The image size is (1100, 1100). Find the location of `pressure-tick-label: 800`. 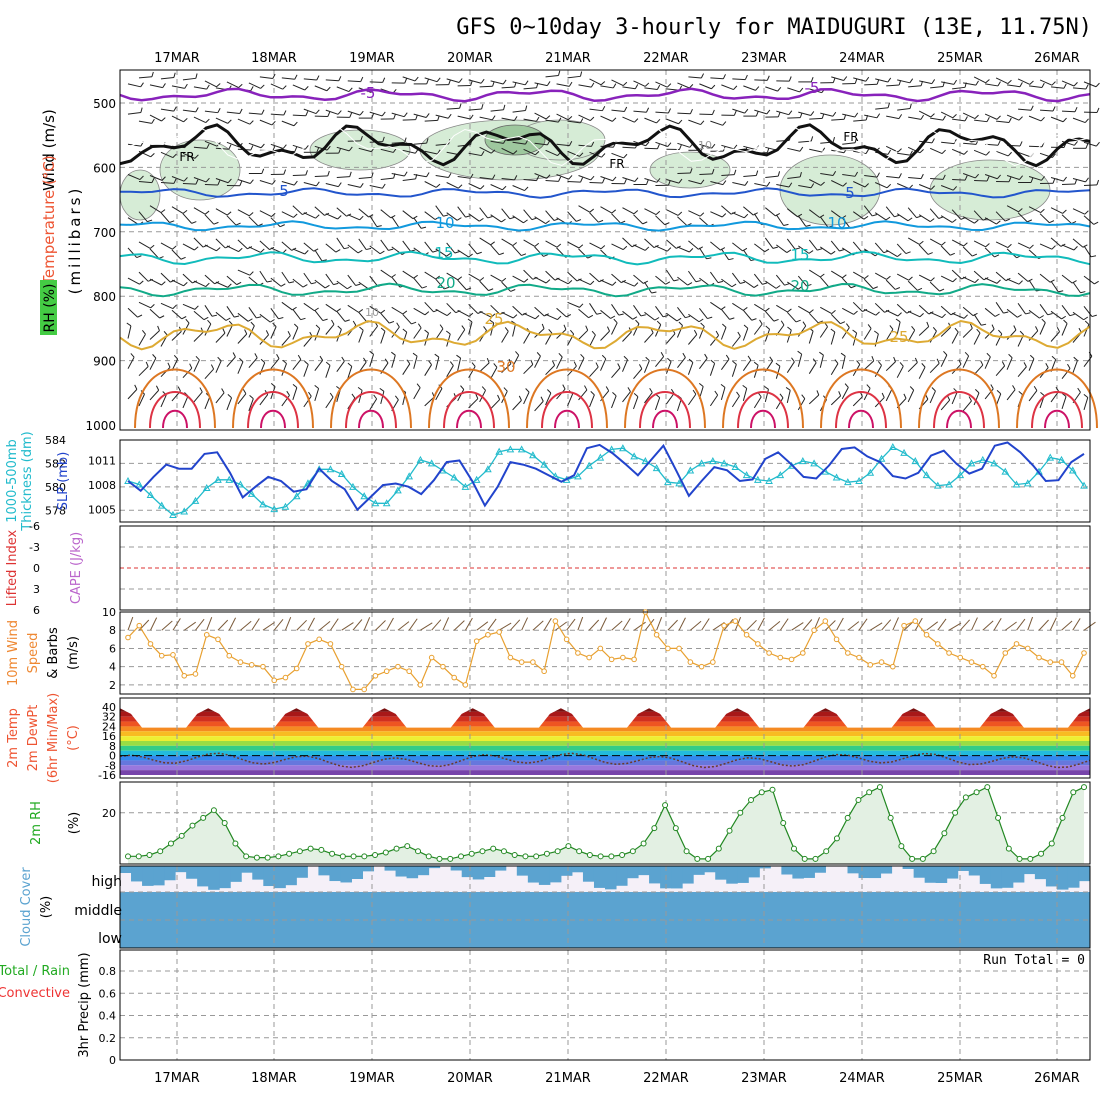

pressure-tick-label: 800 is located at coordinates (104, 297).